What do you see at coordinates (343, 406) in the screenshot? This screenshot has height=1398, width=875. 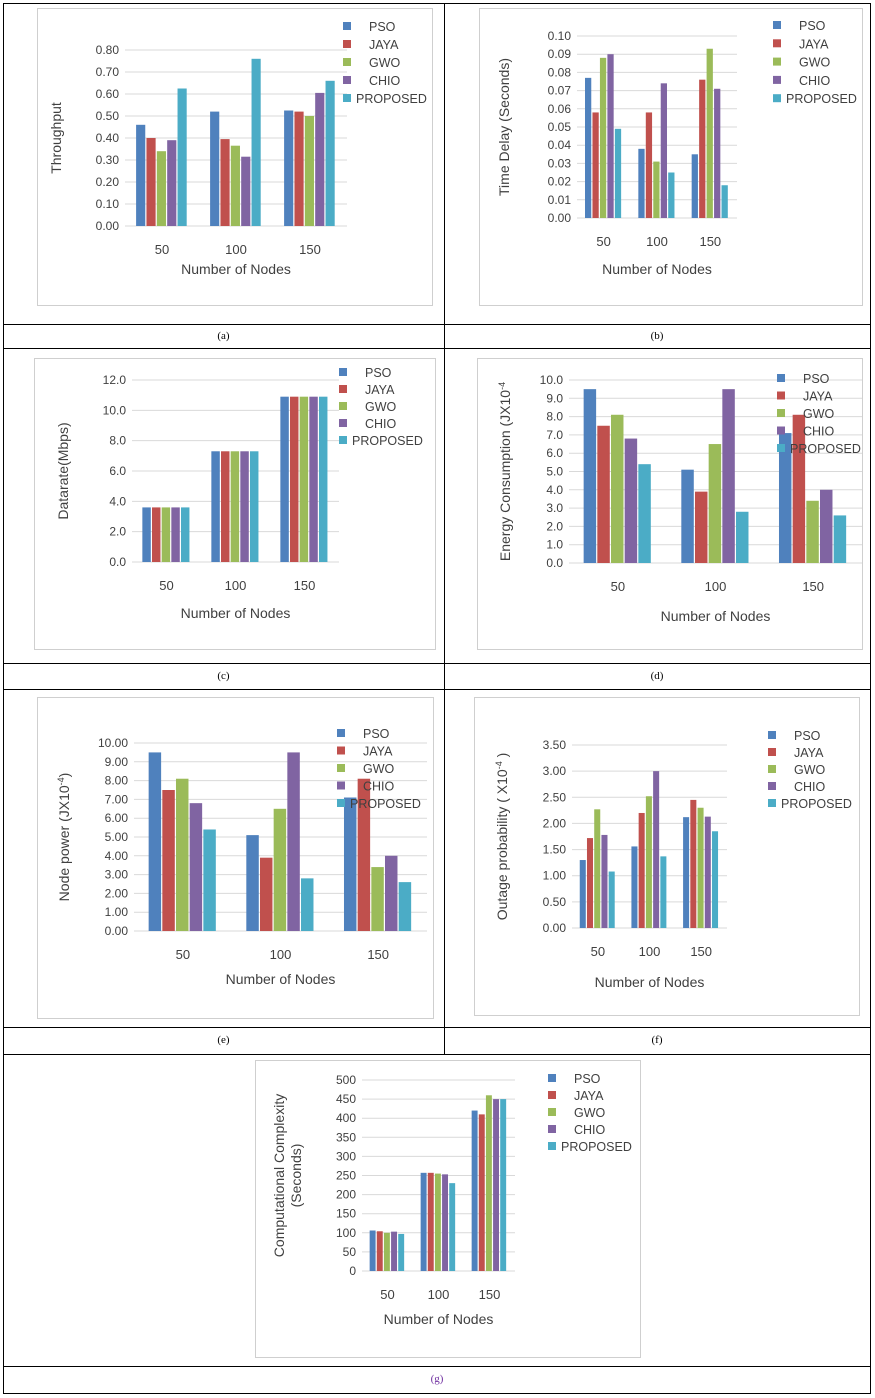 I see `legend-swatch-gwo` at bounding box center [343, 406].